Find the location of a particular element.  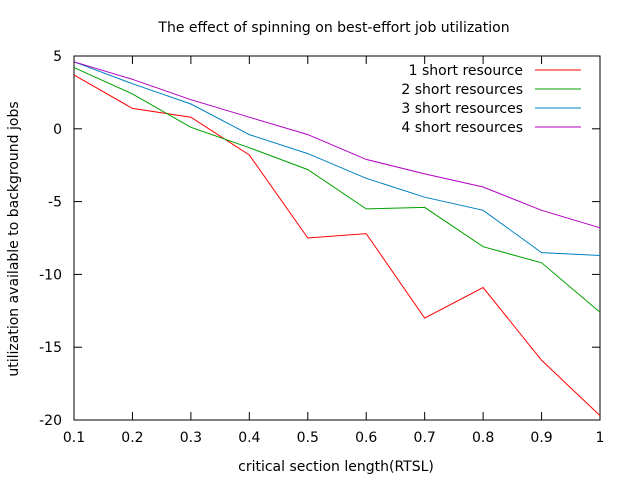

y-tick-label: -15 is located at coordinates (50, 348).